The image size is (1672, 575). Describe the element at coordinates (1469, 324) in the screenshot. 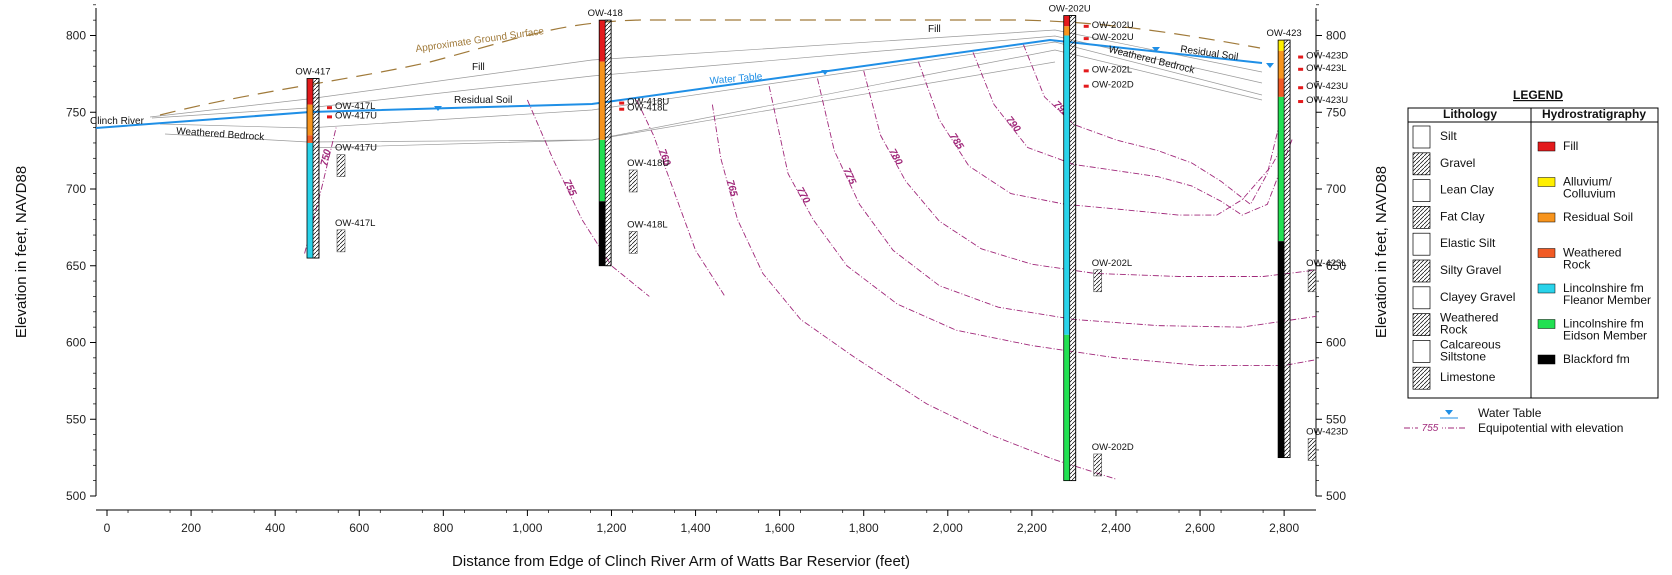

I see `lithology-label: Weathered Rock` at that location.